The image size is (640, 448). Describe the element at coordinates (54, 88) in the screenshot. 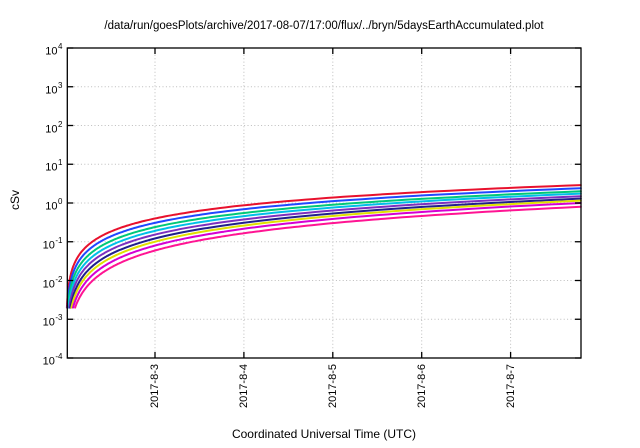

I see `y-tick-label-10e3: 10³` at that location.